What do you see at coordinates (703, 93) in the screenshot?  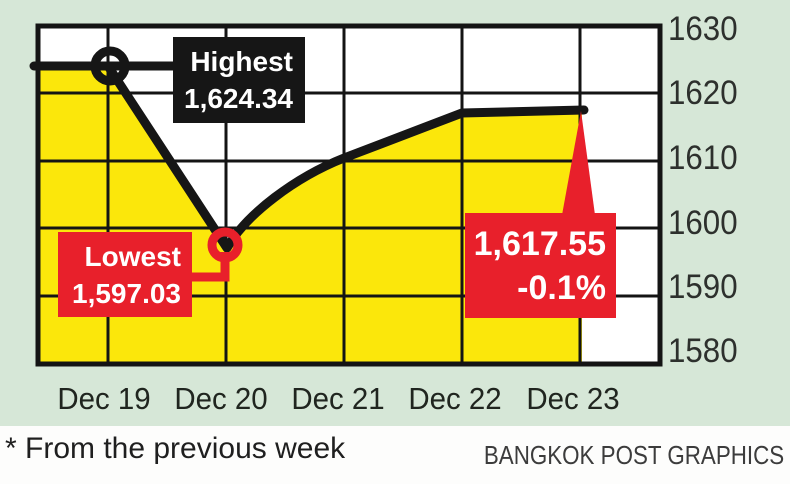 I see `y-tick-1620: 1620` at bounding box center [703, 93].